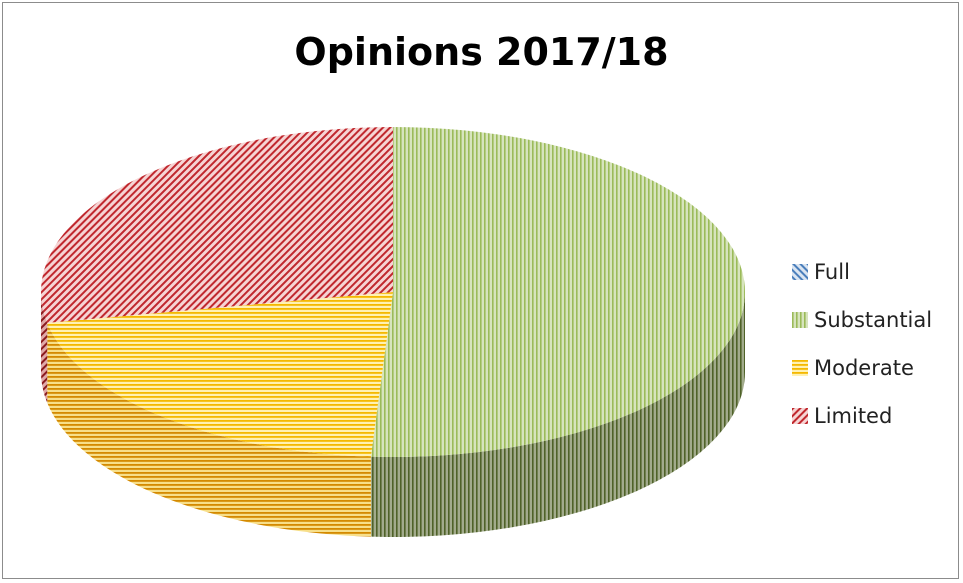 This screenshot has width=963, height=583. What do you see at coordinates (853, 416) in the screenshot?
I see `legend-label-limited: Limited` at bounding box center [853, 416].